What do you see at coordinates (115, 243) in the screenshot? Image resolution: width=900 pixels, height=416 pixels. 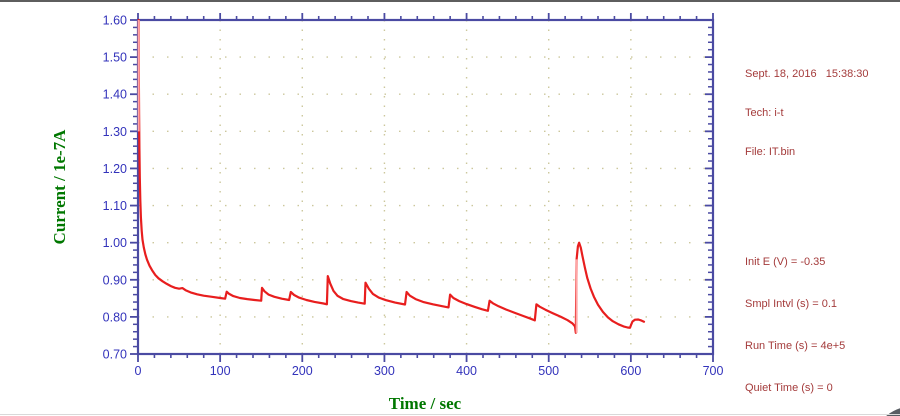 I see `y-tick-label: 1.00` at bounding box center [115, 243].